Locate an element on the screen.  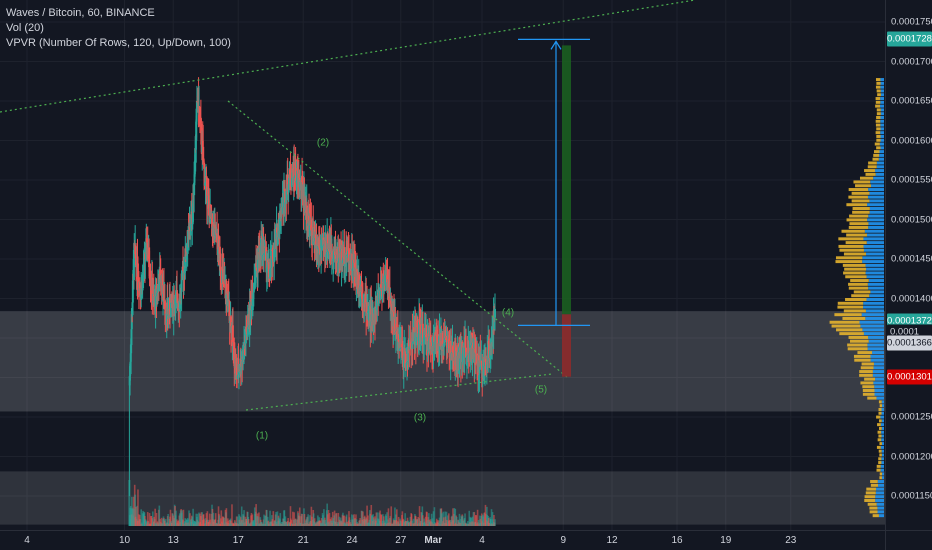
vpvr-indicator-label: VPVR (Number Of Rows, 120, Up/Down, 100) is located at coordinates (118, 43).